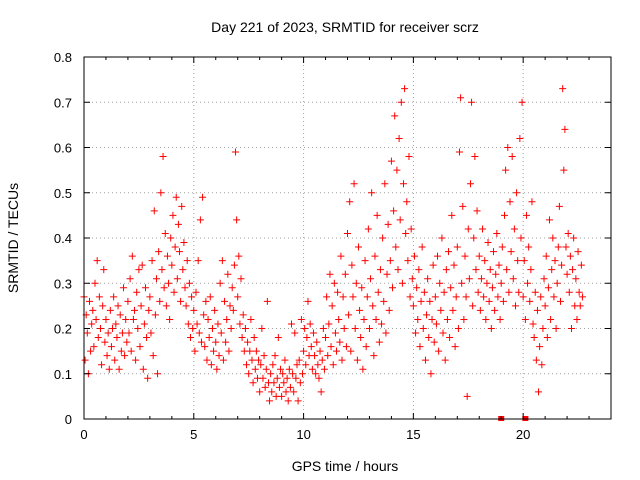 The height and width of the screenshot is (480, 640). What do you see at coordinates (63, 102) in the screenshot?
I see `y-tick-label: 0.7` at bounding box center [63, 102].